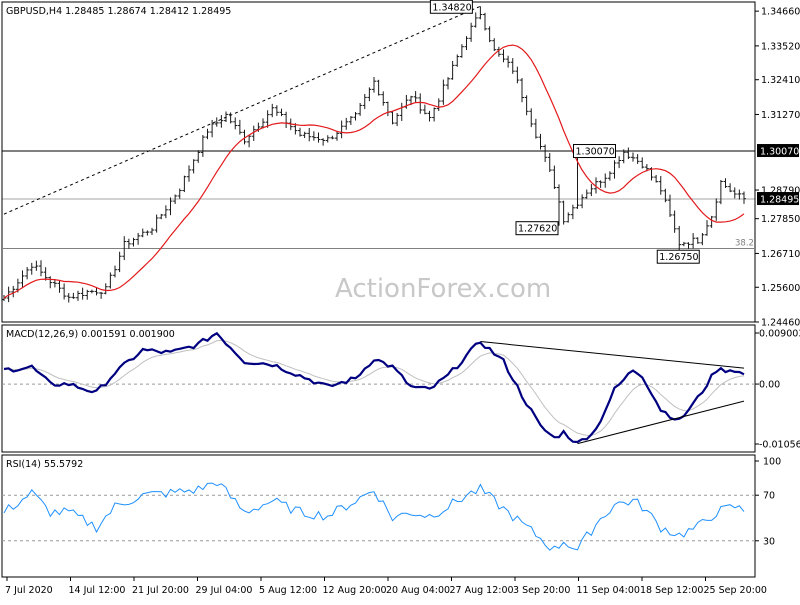  What do you see at coordinates (482, 590) in the screenshot?
I see `x-tick-label: 27 Aug 12:00` at bounding box center [482, 590].